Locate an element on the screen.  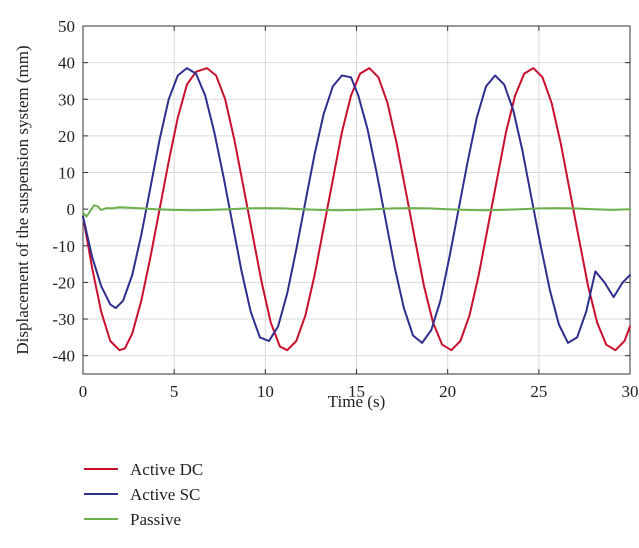
x-tick-label: 15 is located at coordinates (356, 391).